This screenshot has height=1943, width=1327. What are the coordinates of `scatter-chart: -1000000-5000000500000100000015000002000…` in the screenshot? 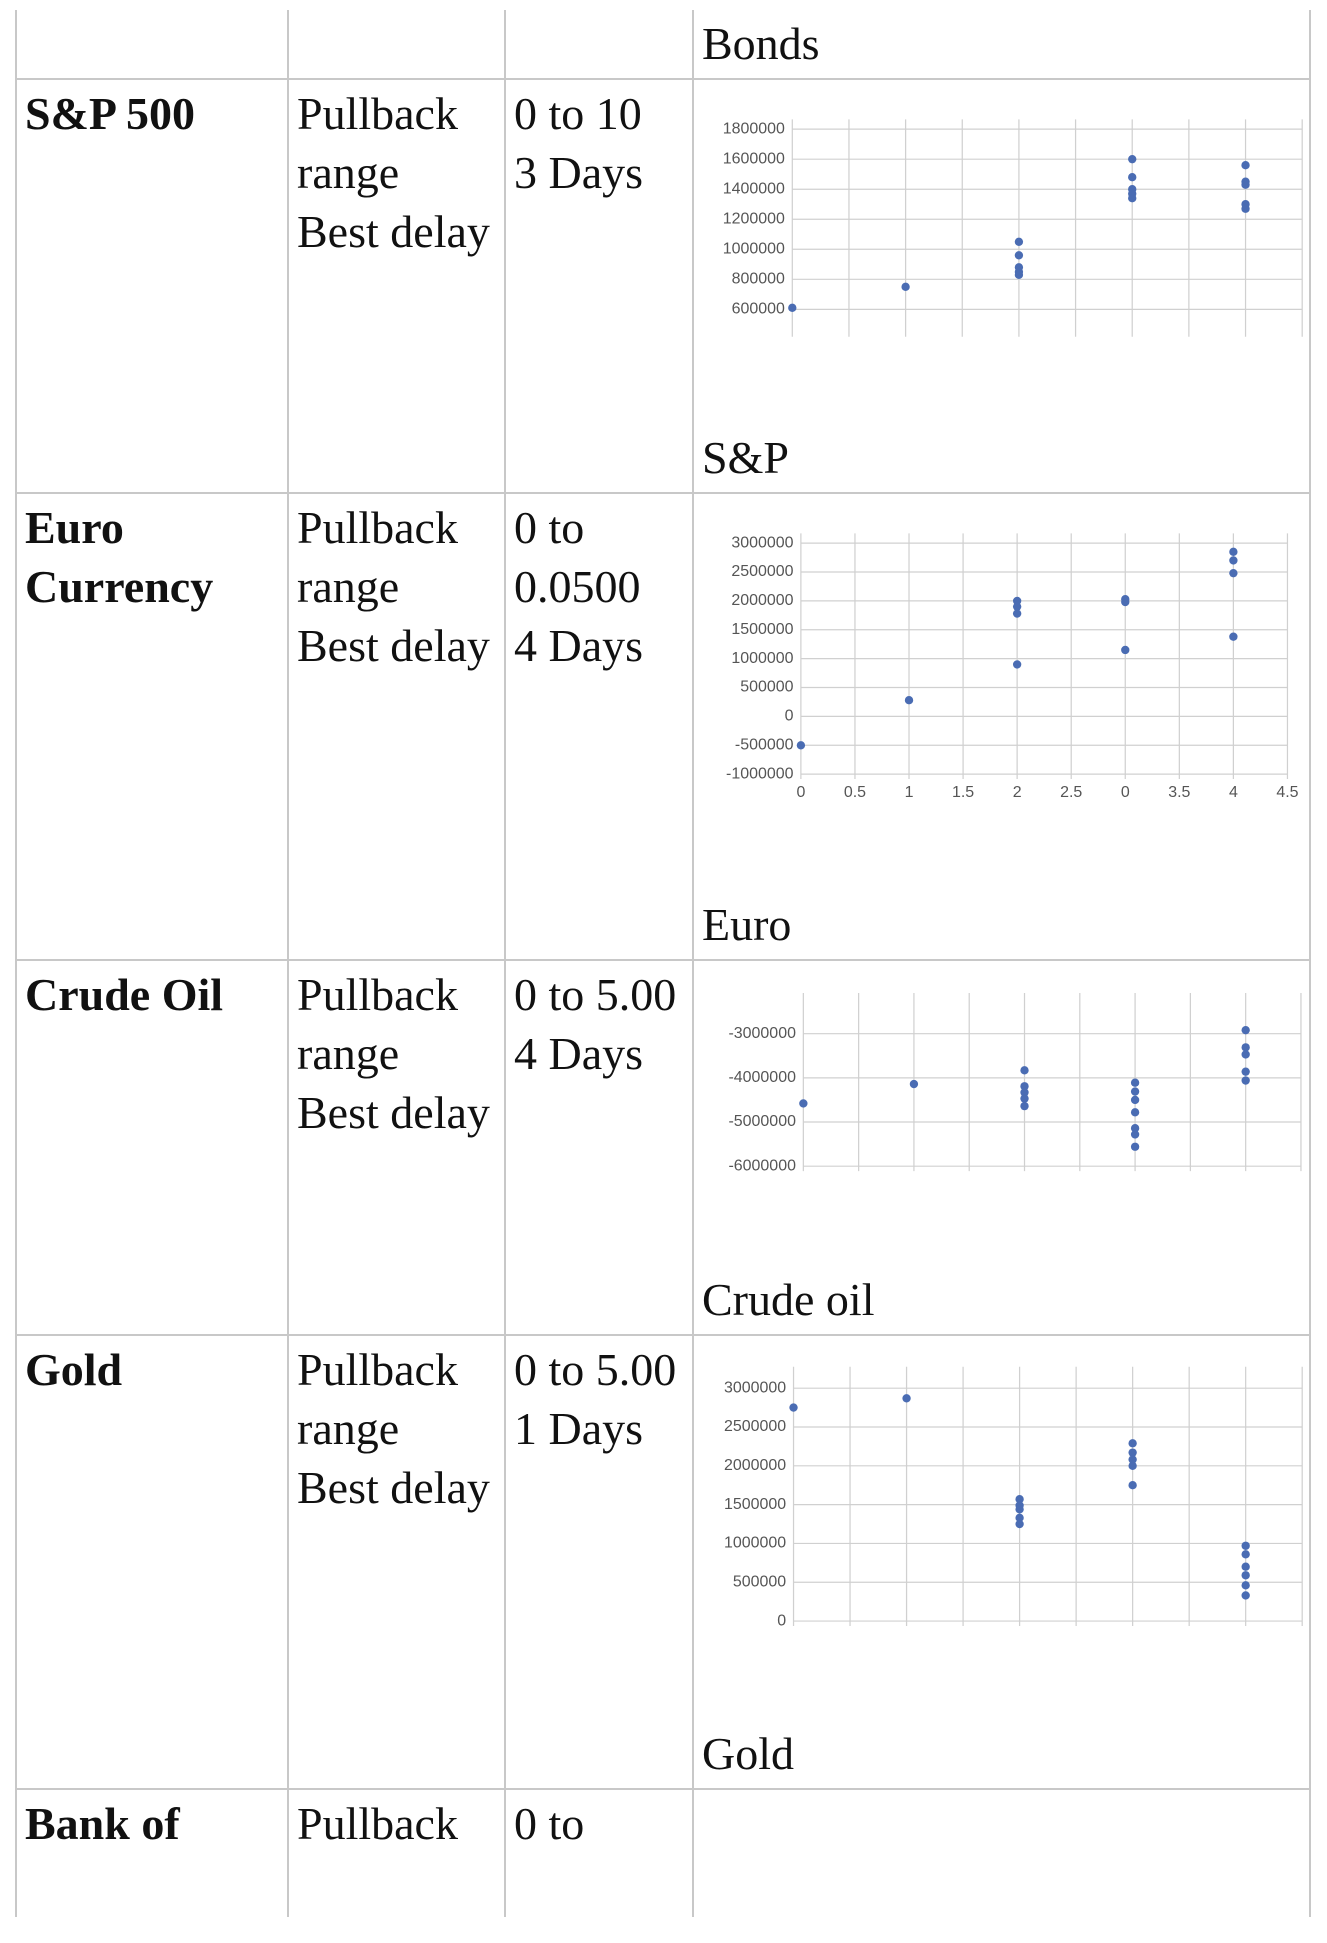 It's located at (1012, 667).